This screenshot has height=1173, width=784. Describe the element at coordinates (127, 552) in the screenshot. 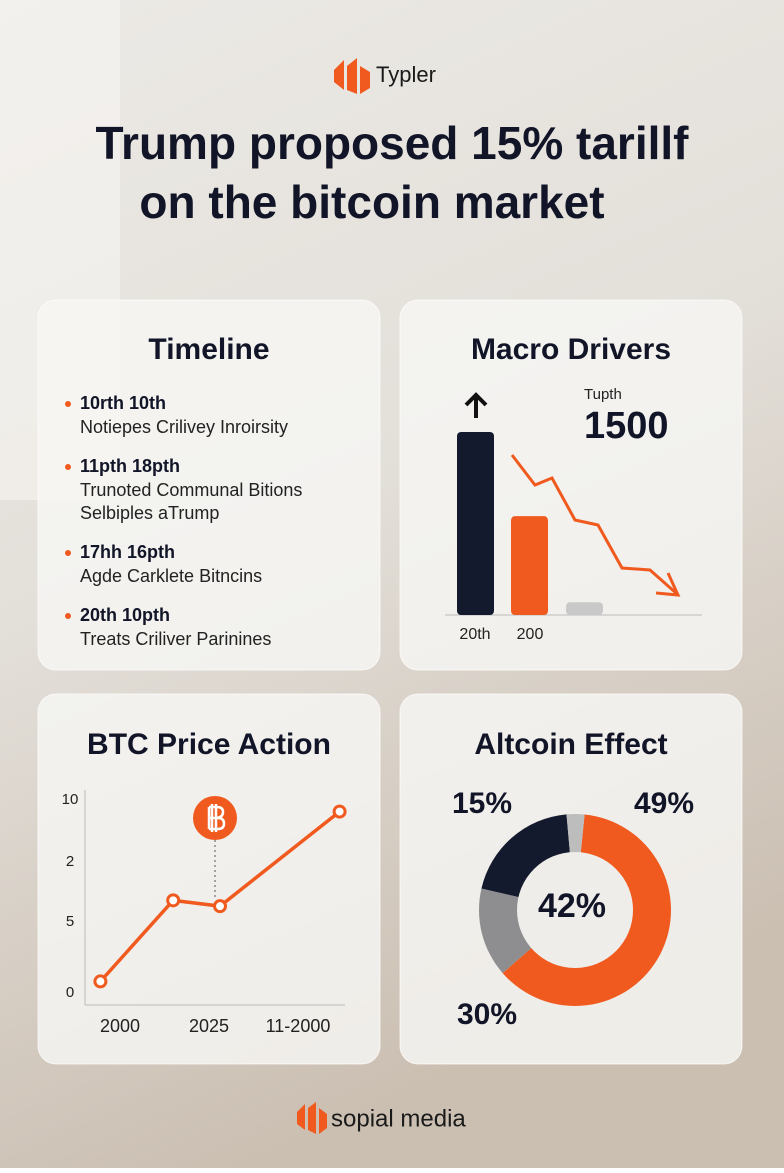

I see `date: 17hh 16pth` at that location.